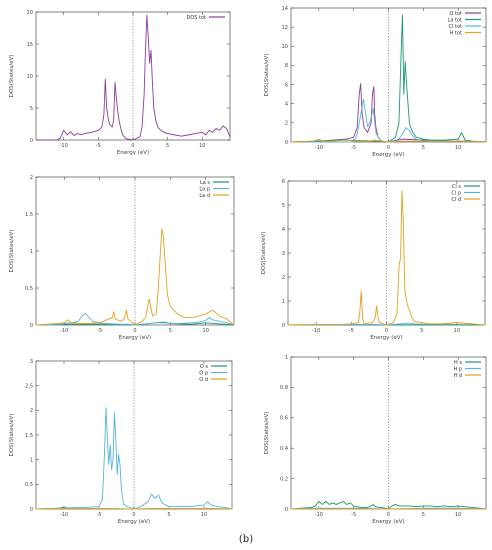 This screenshot has height=550, width=492. I want to click on series-line-cl-tot, so click(389, 120).